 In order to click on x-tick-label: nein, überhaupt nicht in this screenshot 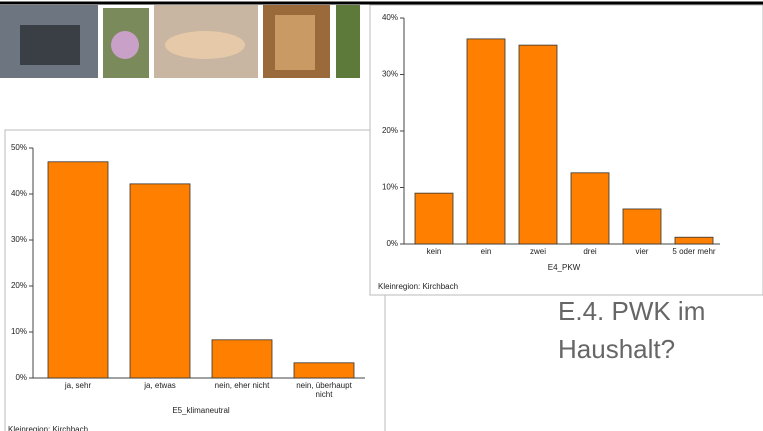, I will do `click(324, 390)`.